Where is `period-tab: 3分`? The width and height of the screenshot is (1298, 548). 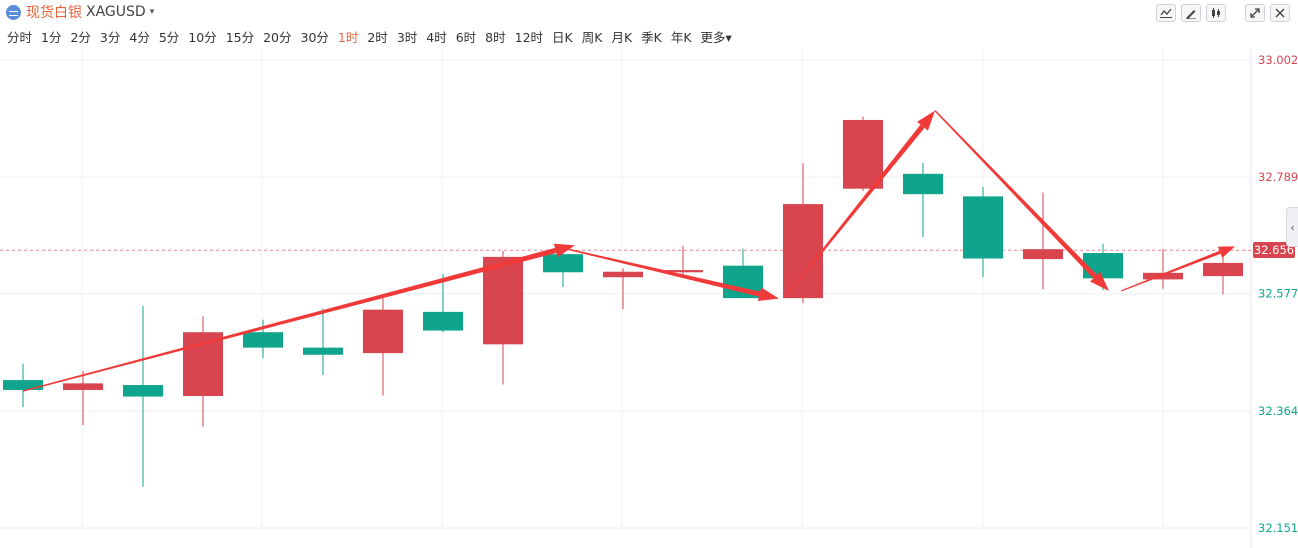
period-tab: 3分 is located at coordinates (110, 37).